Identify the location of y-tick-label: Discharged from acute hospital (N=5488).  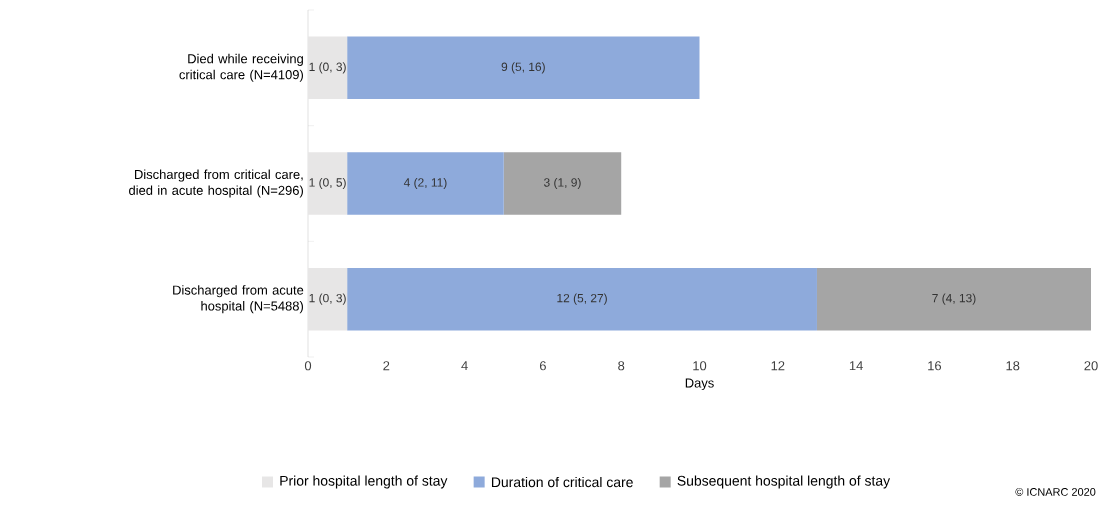
(238, 299).